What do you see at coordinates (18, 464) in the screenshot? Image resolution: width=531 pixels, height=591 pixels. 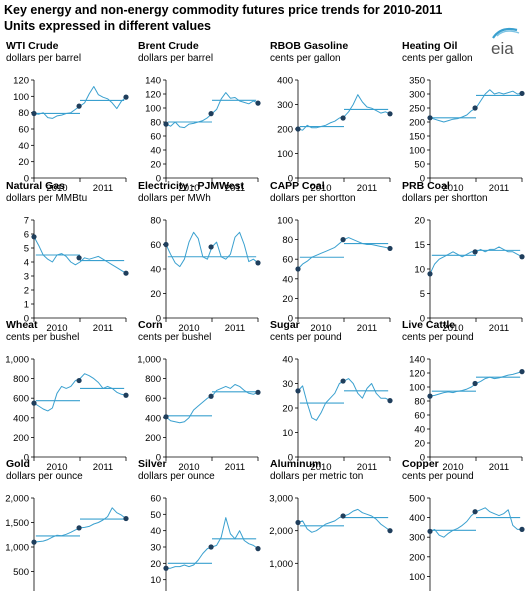 I see `panel-title: Gold` at bounding box center [18, 464].